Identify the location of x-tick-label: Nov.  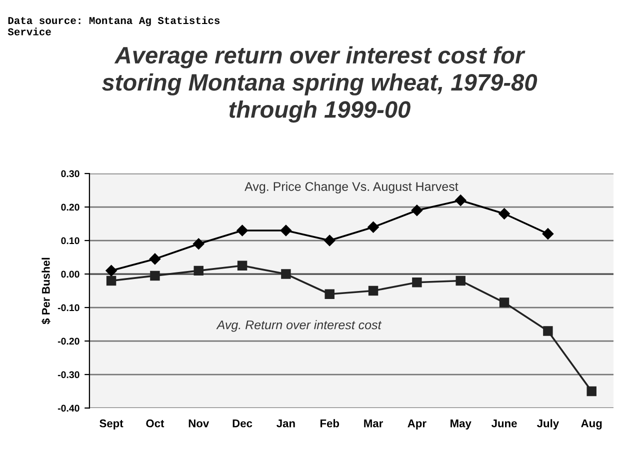
(199, 424).